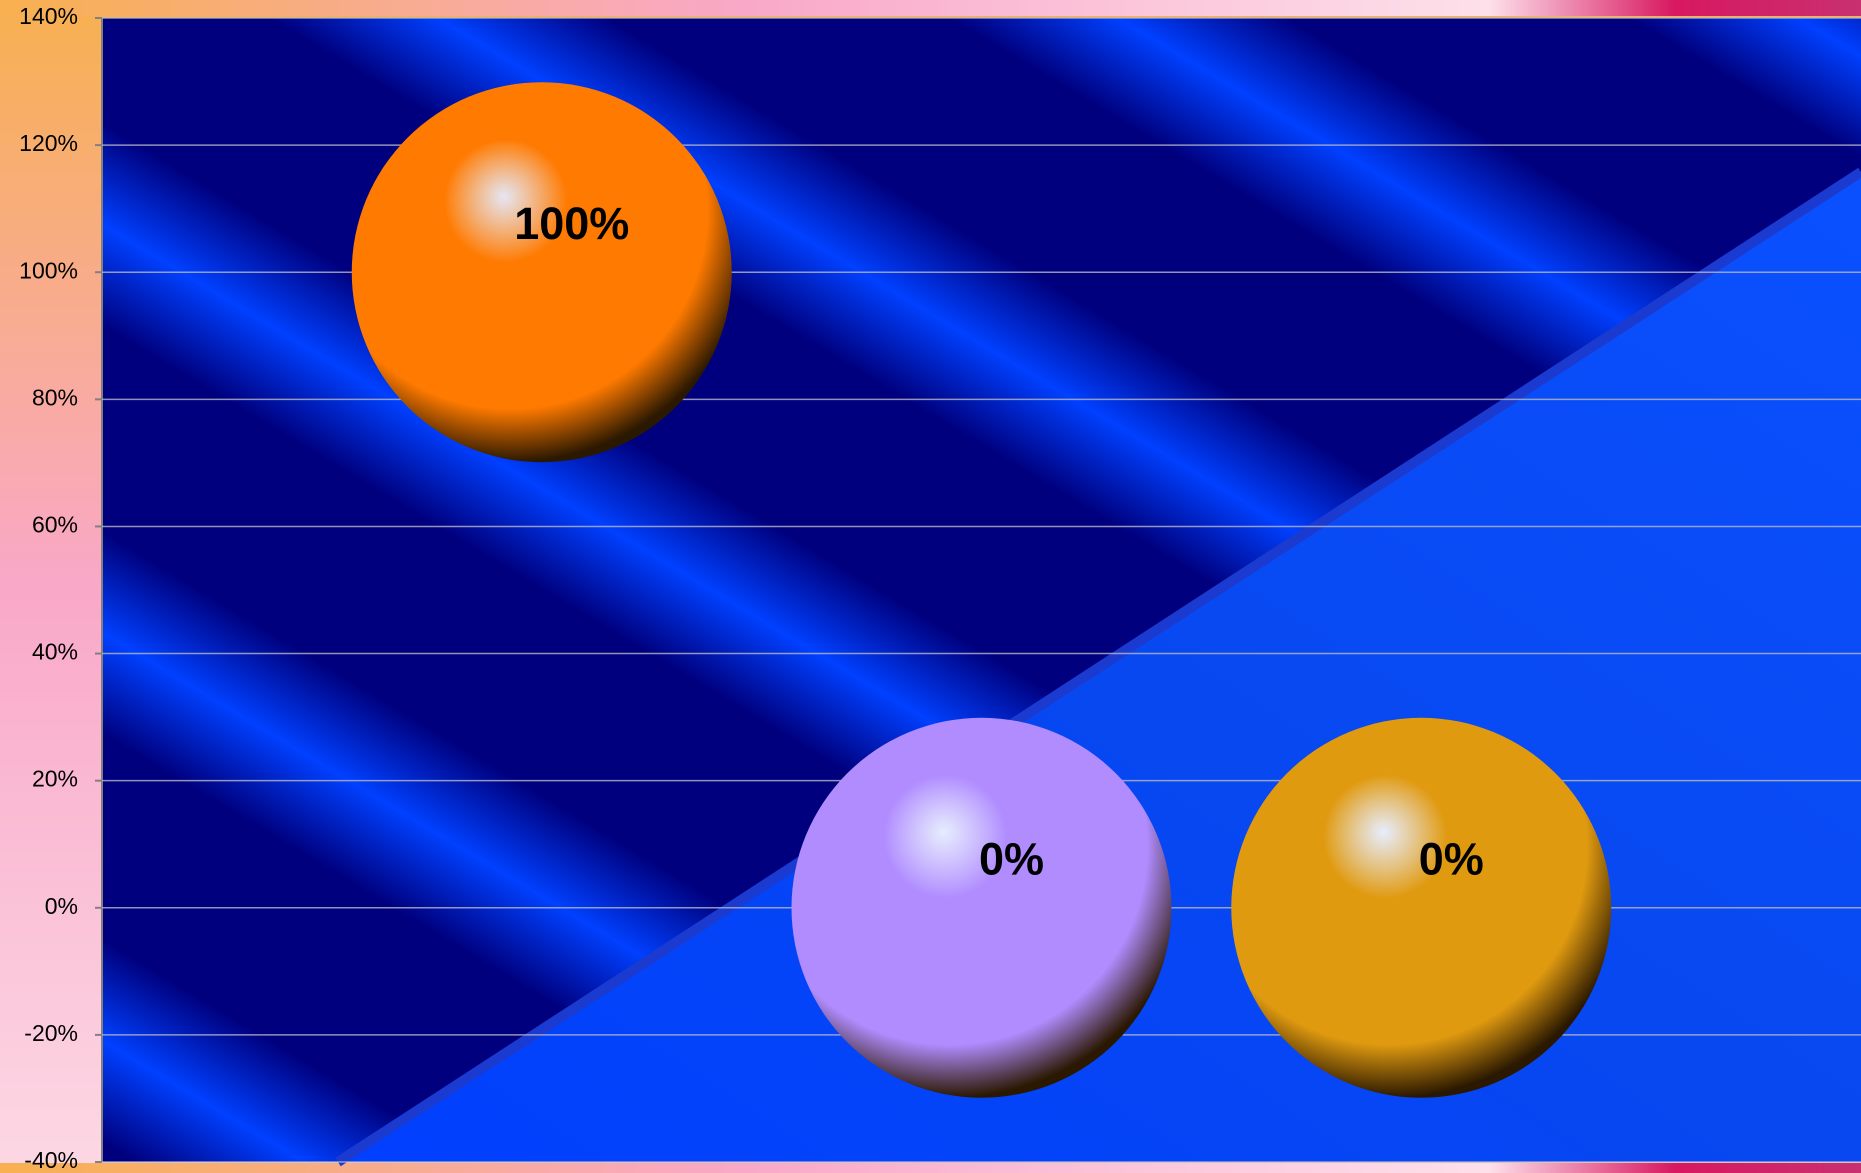  Describe the element at coordinates (571, 223) in the screenshot. I see `data-label: 100%` at that location.